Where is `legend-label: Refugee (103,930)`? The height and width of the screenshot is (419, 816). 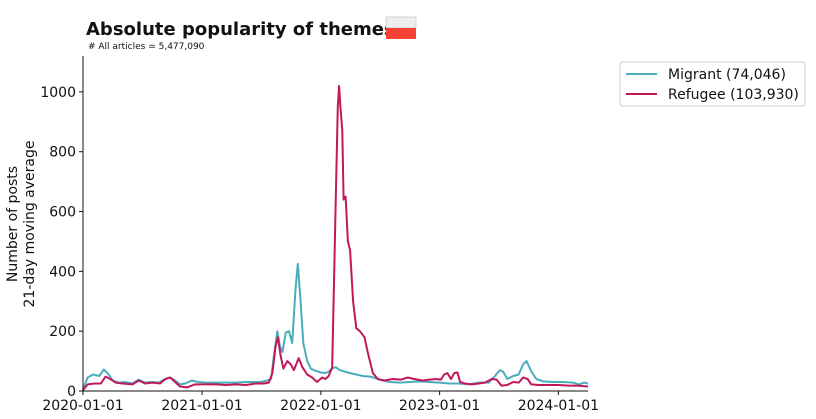
legend-label: Refugee (103,930) is located at coordinates (733, 95).